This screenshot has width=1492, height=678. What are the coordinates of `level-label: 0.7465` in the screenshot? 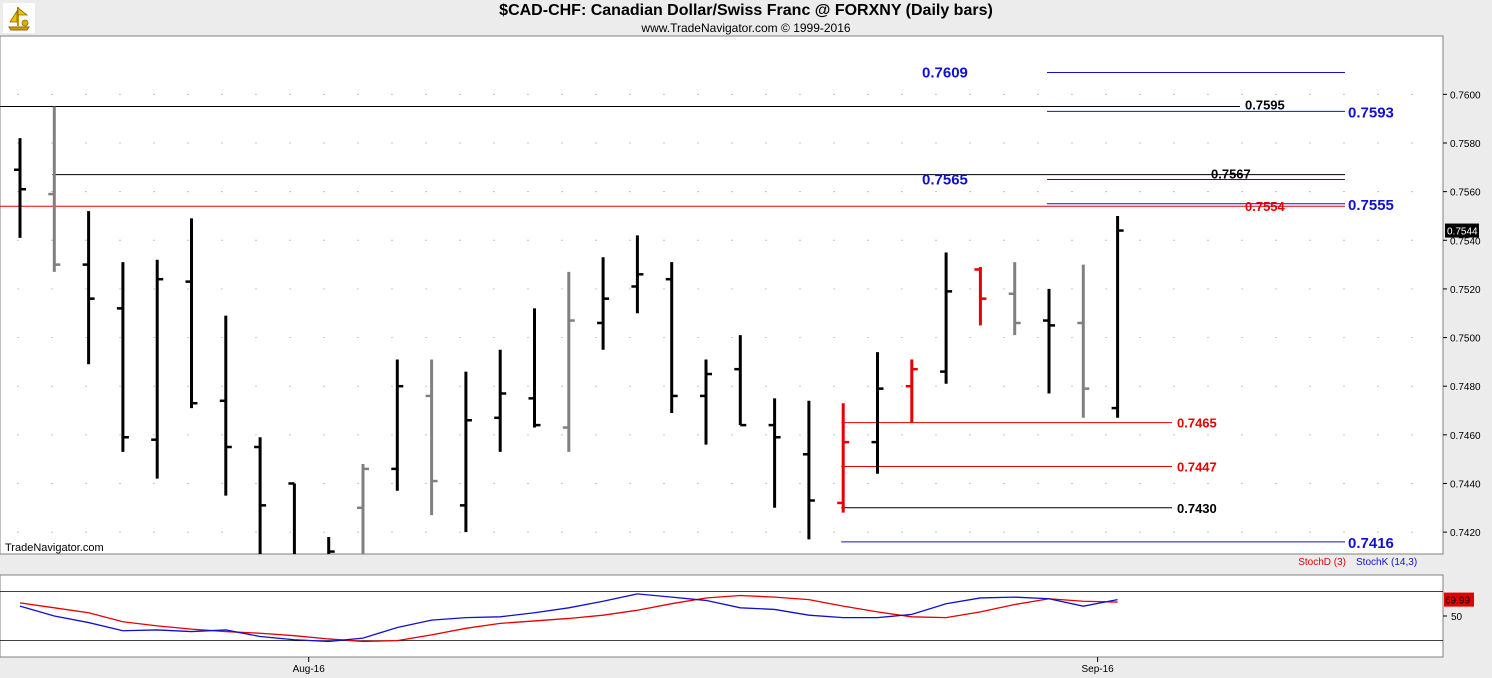 It's located at (1197, 423).